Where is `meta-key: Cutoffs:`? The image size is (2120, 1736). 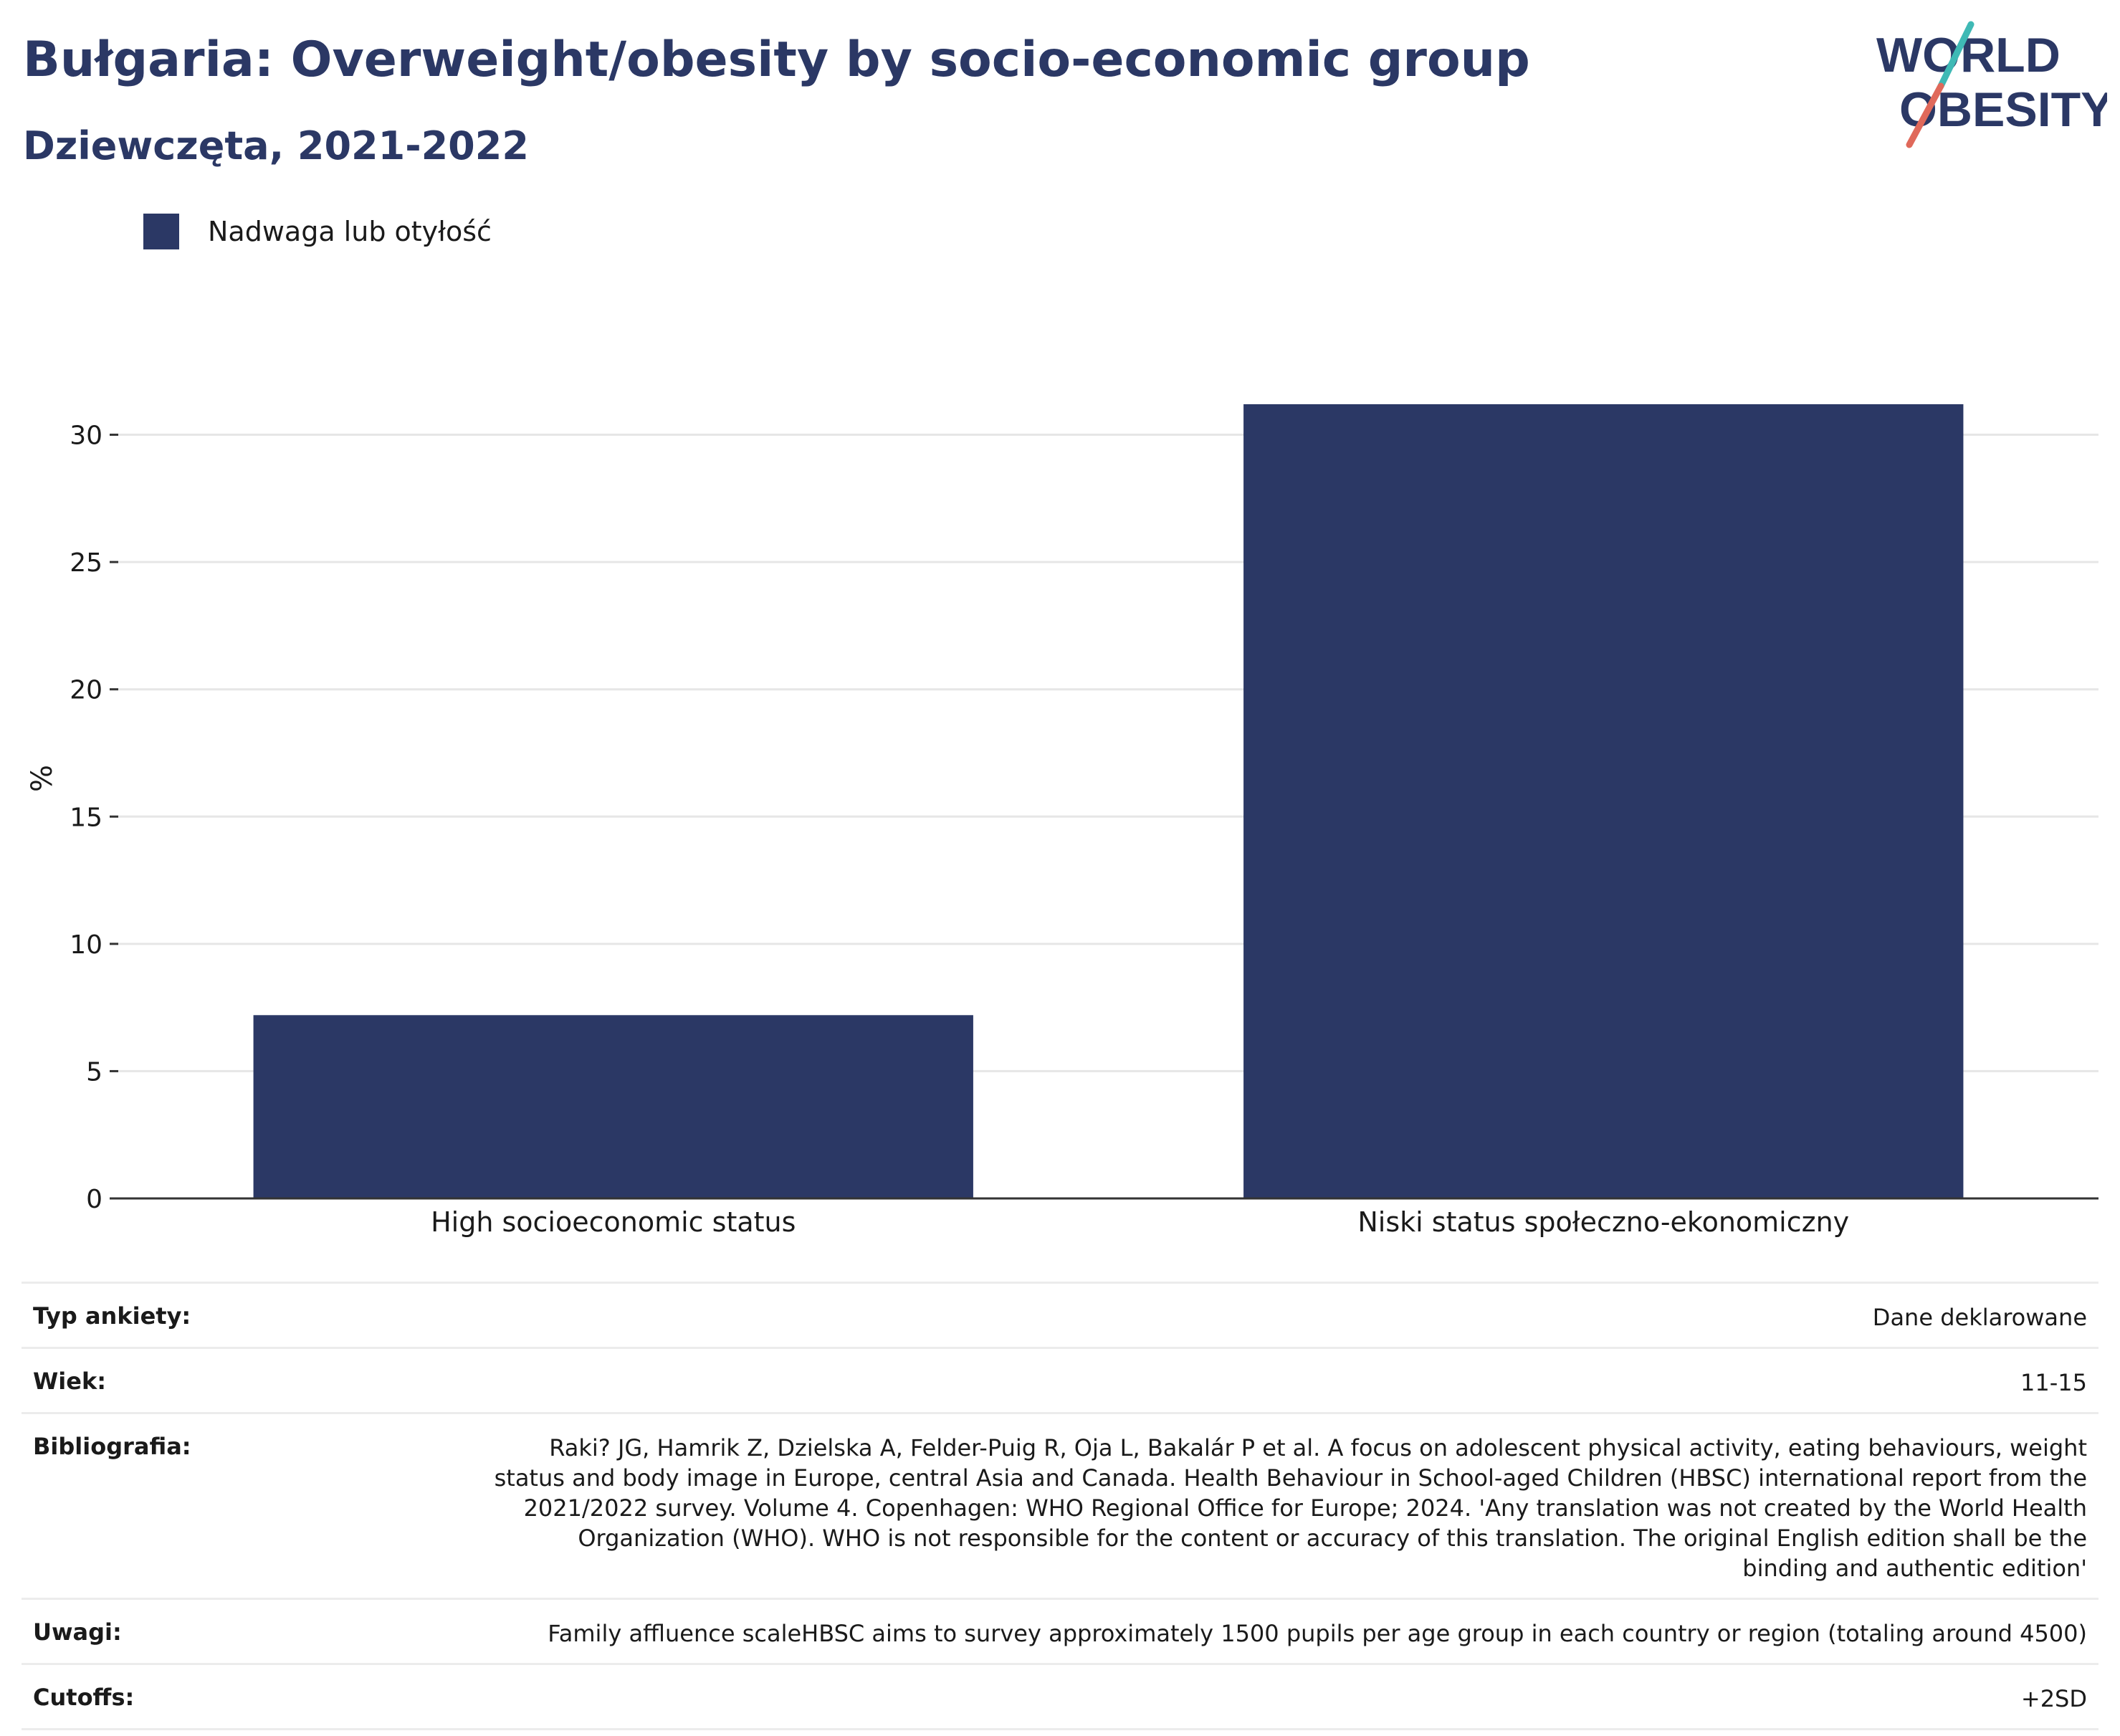
meta-key: Cutoffs: is located at coordinates (248, 1696).